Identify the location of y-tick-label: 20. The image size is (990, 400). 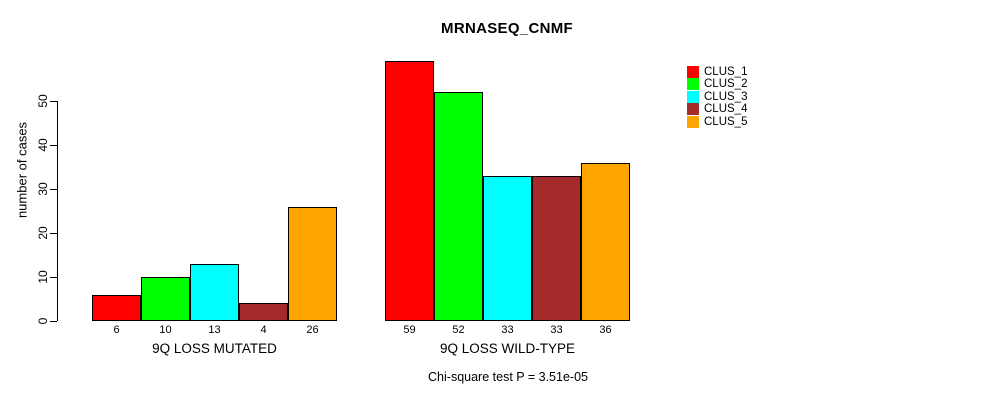
(43, 233).